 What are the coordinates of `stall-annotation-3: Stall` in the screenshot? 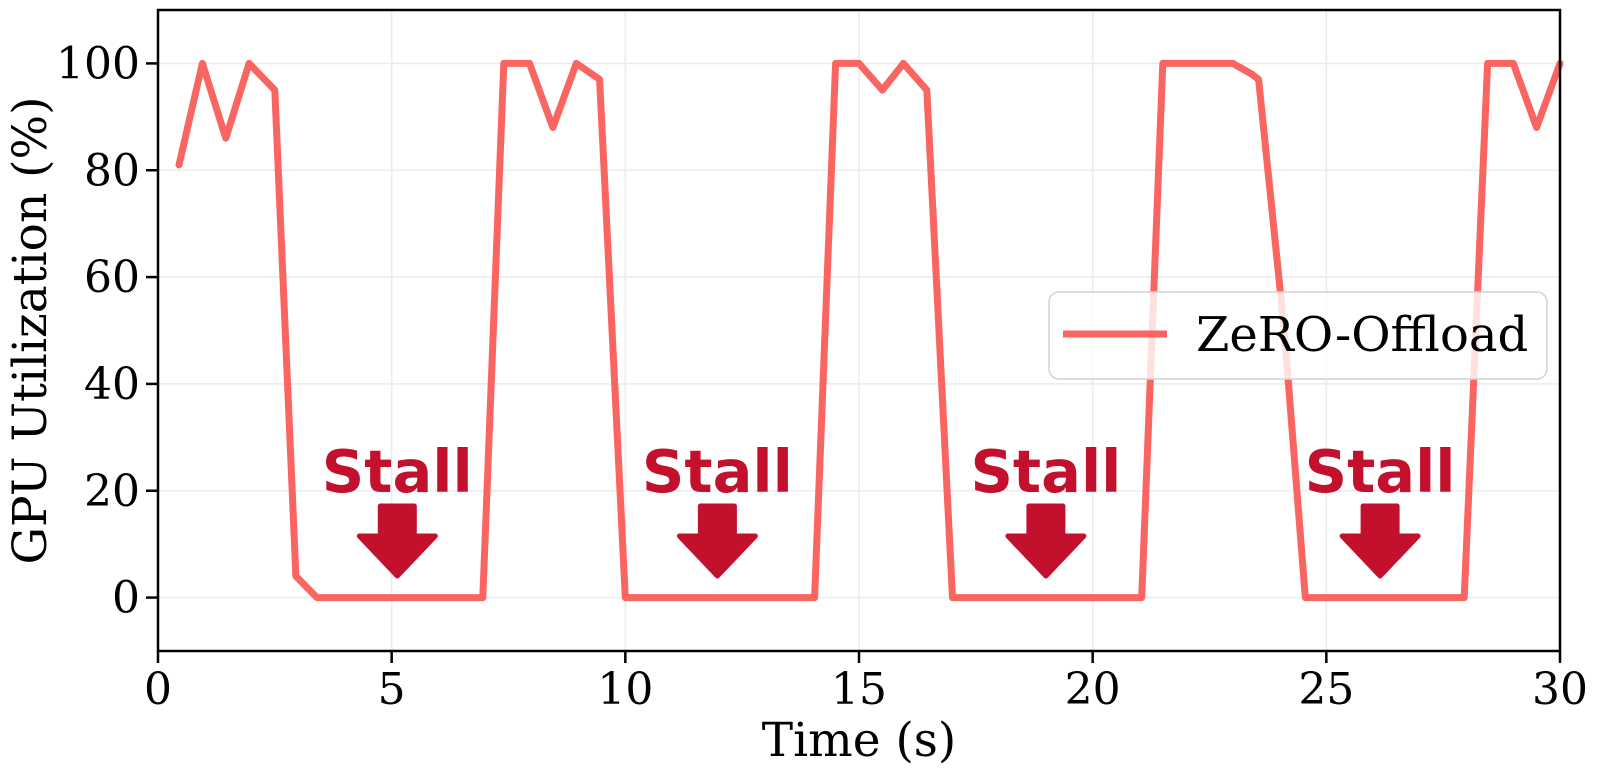 It's located at (1045, 471).